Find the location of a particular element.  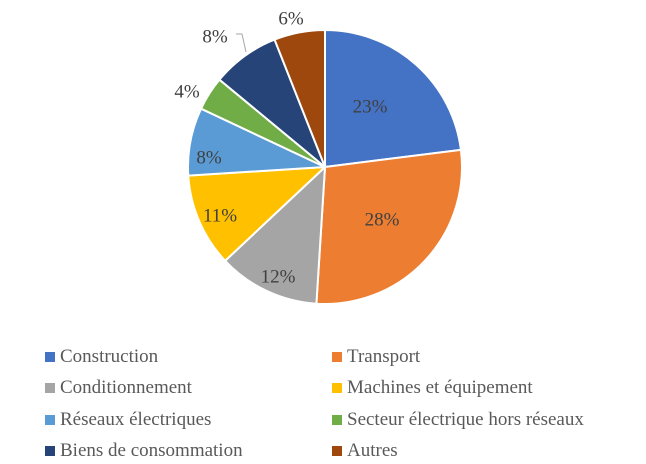

legend-label: Autres is located at coordinates (372, 450).